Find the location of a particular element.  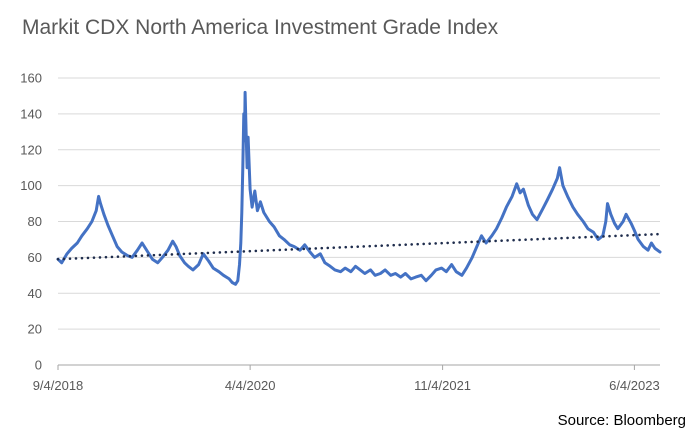

x-tick-label: 9/4/2018 is located at coordinates (58, 385).